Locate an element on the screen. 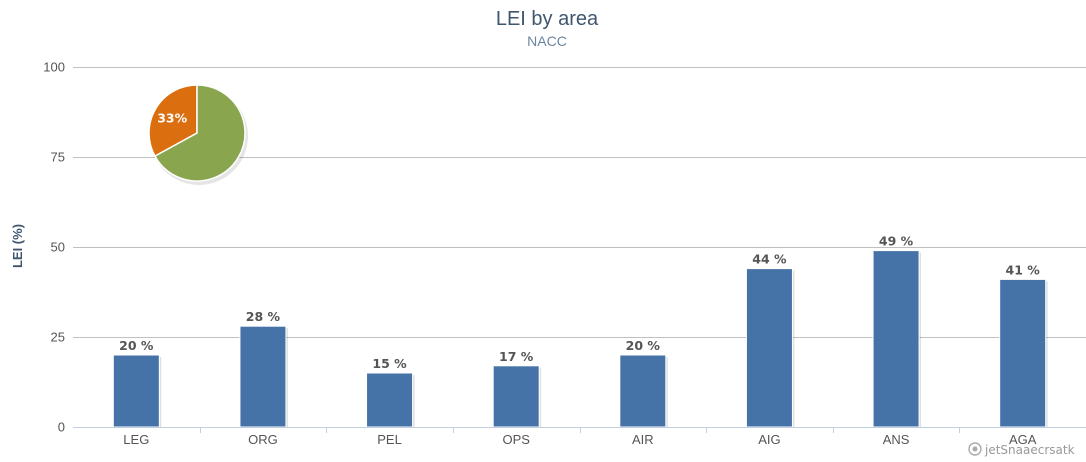  bar-data-label: 15 % is located at coordinates (389, 363).